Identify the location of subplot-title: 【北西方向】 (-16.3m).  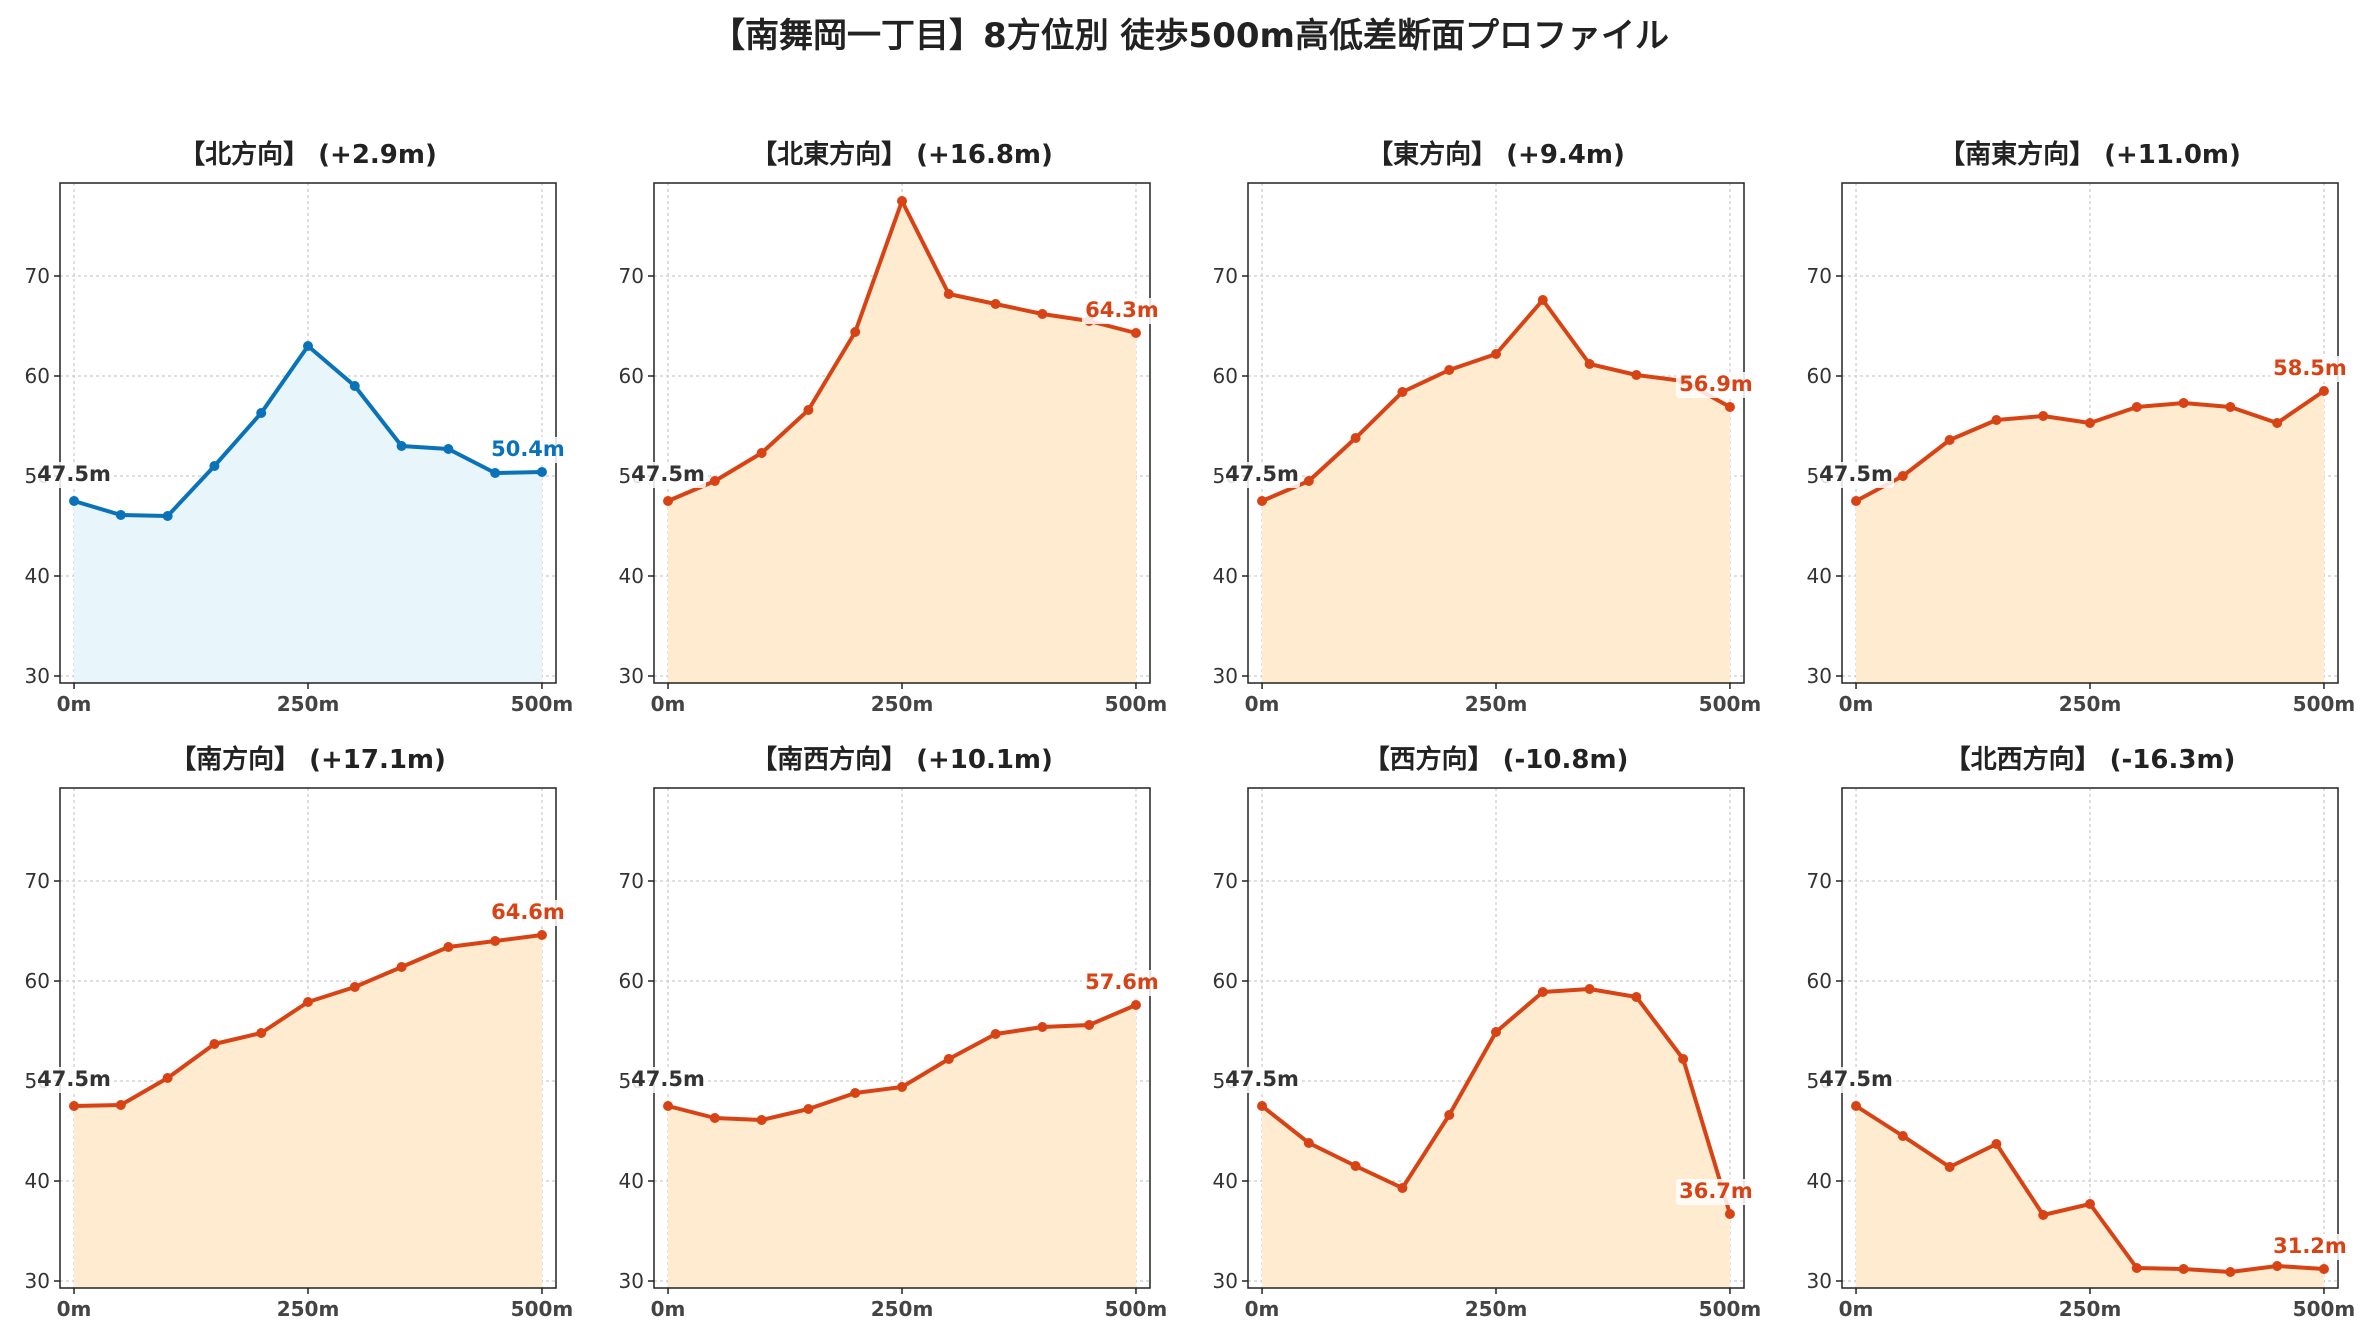
(2090, 759).